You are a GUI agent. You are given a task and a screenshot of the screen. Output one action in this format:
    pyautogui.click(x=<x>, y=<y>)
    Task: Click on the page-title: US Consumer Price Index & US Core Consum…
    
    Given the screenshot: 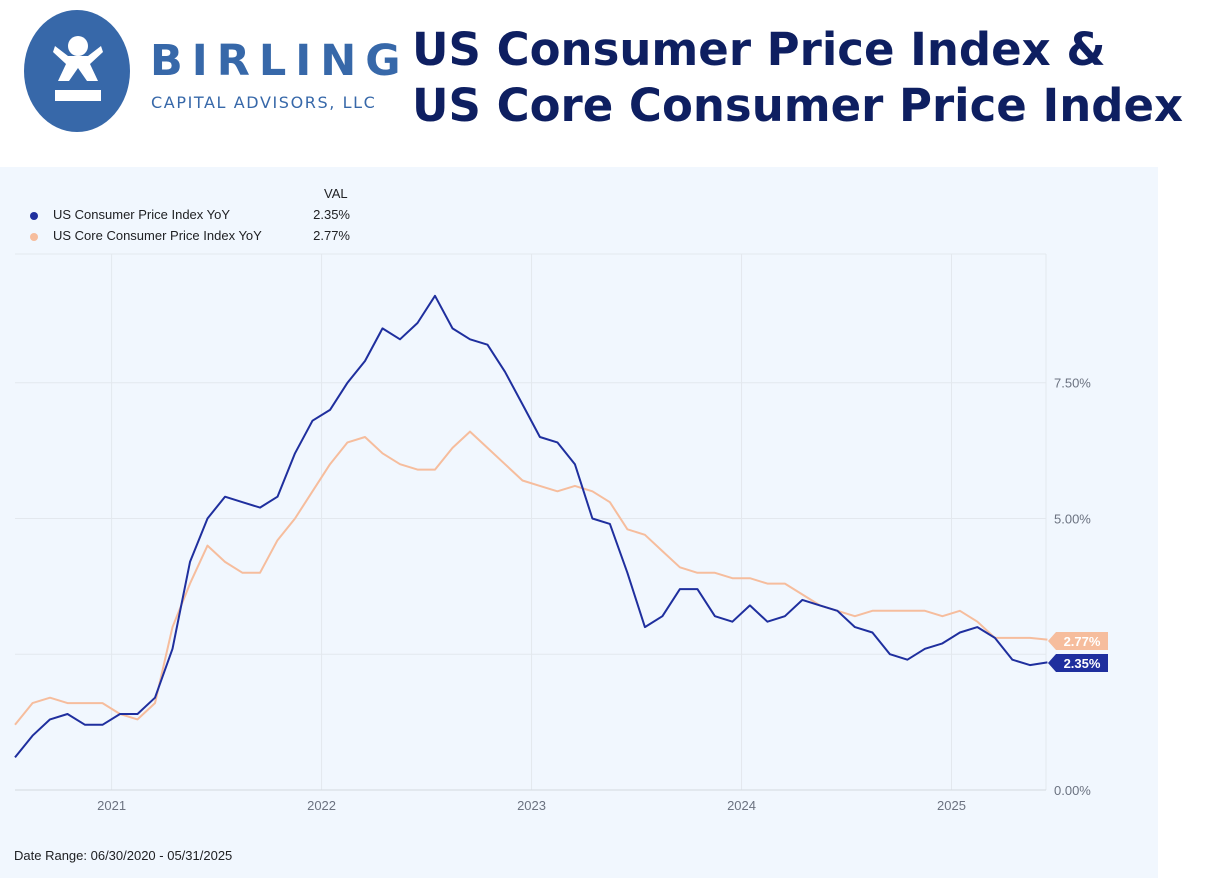 What is the action you would take?
    pyautogui.click(x=797, y=78)
    